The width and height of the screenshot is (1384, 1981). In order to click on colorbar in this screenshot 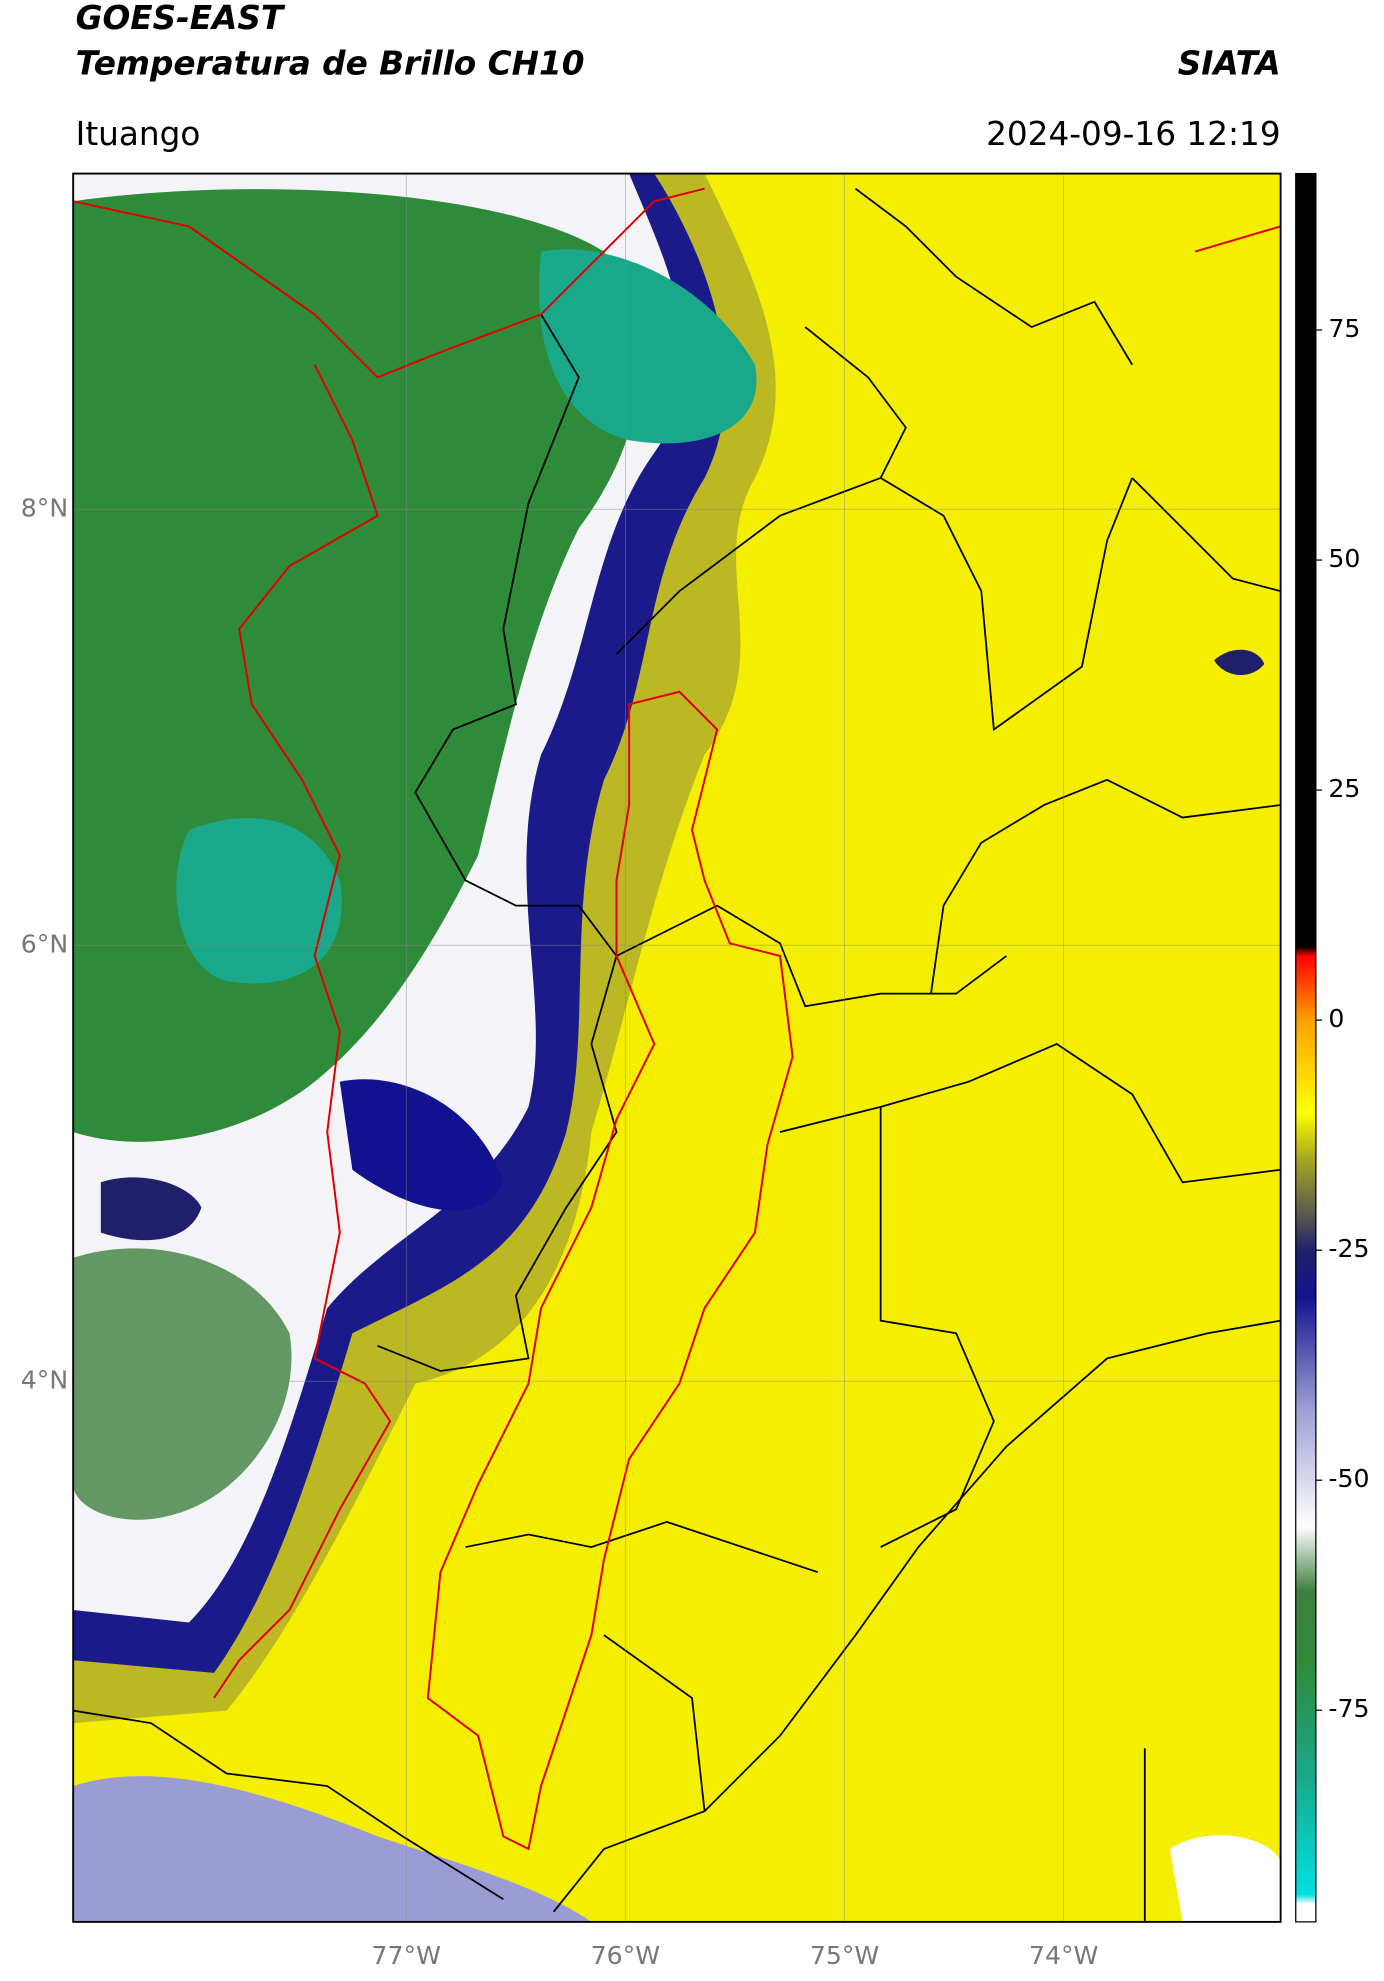, I will do `click(1309, 1048)`.